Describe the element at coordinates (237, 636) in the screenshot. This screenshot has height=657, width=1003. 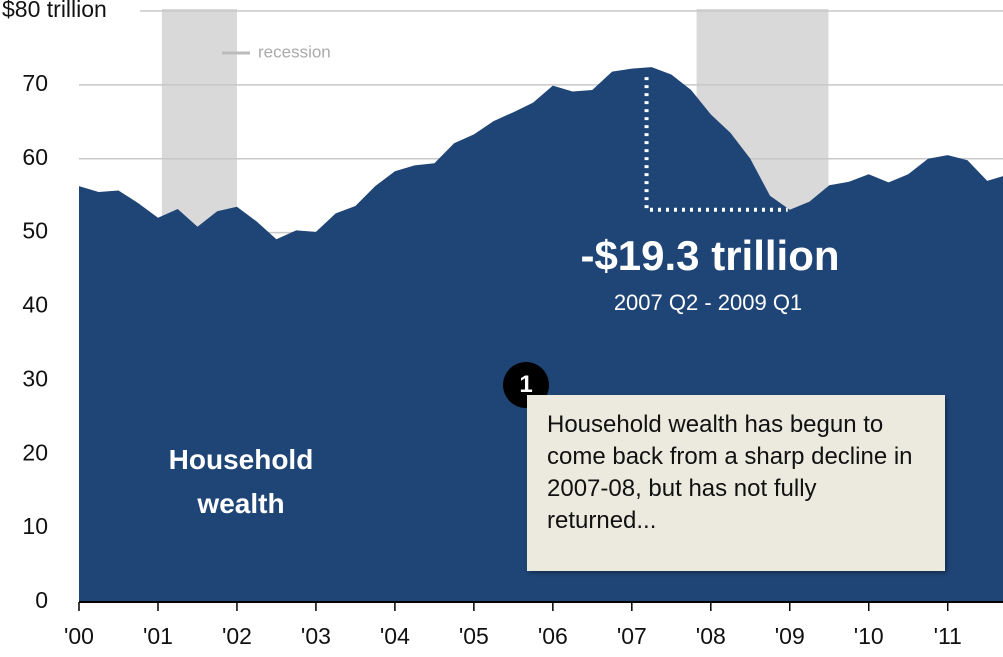
I see `x-tick-label: '02` at that location.